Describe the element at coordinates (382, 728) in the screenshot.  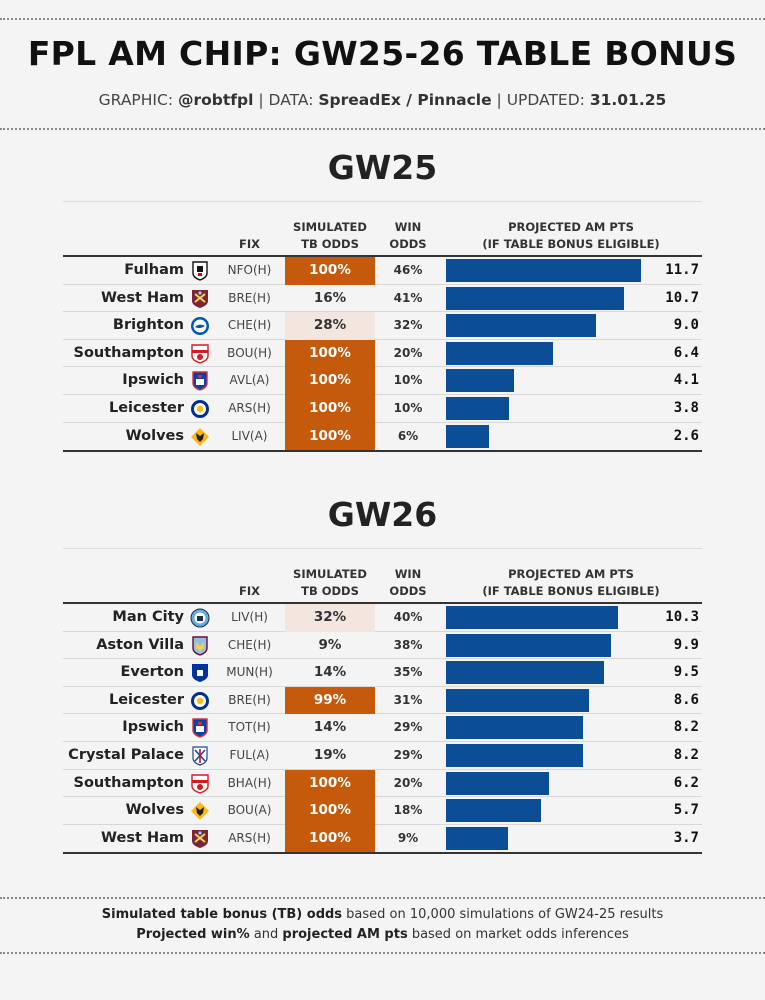
I see `table-row: Ipswich TOT(H) 14% 29% 8.2` at that location.